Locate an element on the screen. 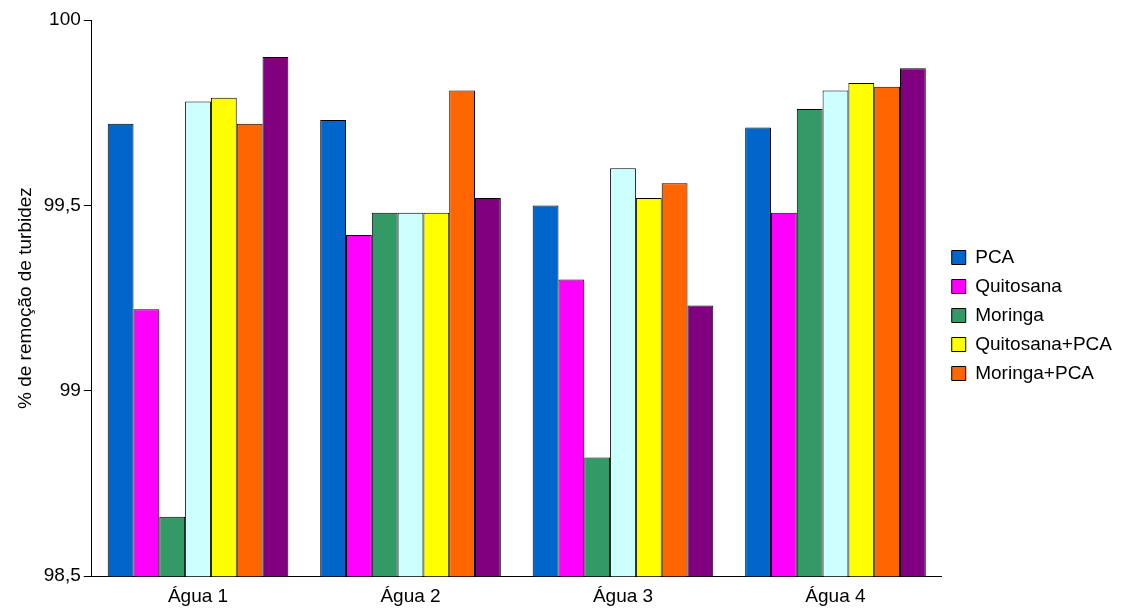 The image size is (1142, 616). x-tick-label: Água 3 is located at coordinates (623, 595).